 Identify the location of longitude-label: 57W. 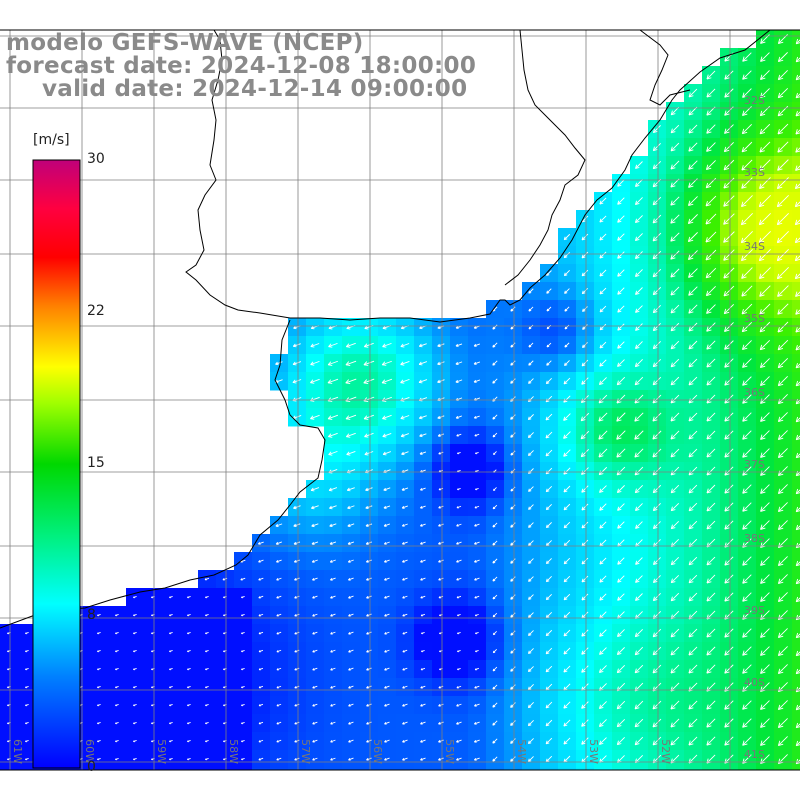
(305, 751).